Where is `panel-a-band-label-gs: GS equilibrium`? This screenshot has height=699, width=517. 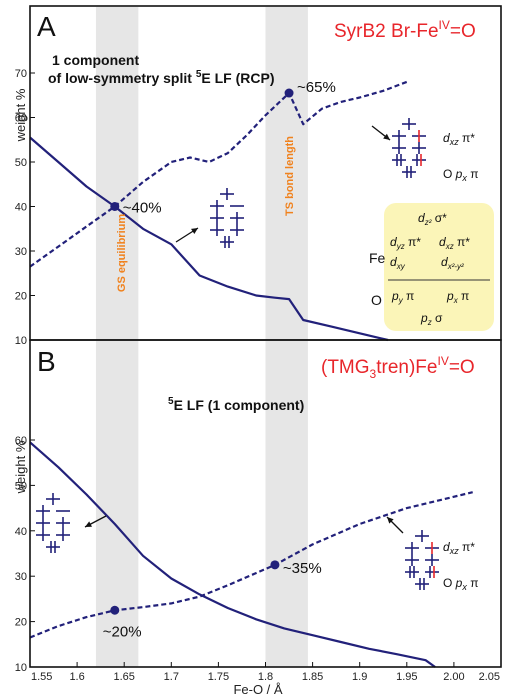
panel-a-band-label-gs: GS equilibrium is located at coordinates (122, 253).